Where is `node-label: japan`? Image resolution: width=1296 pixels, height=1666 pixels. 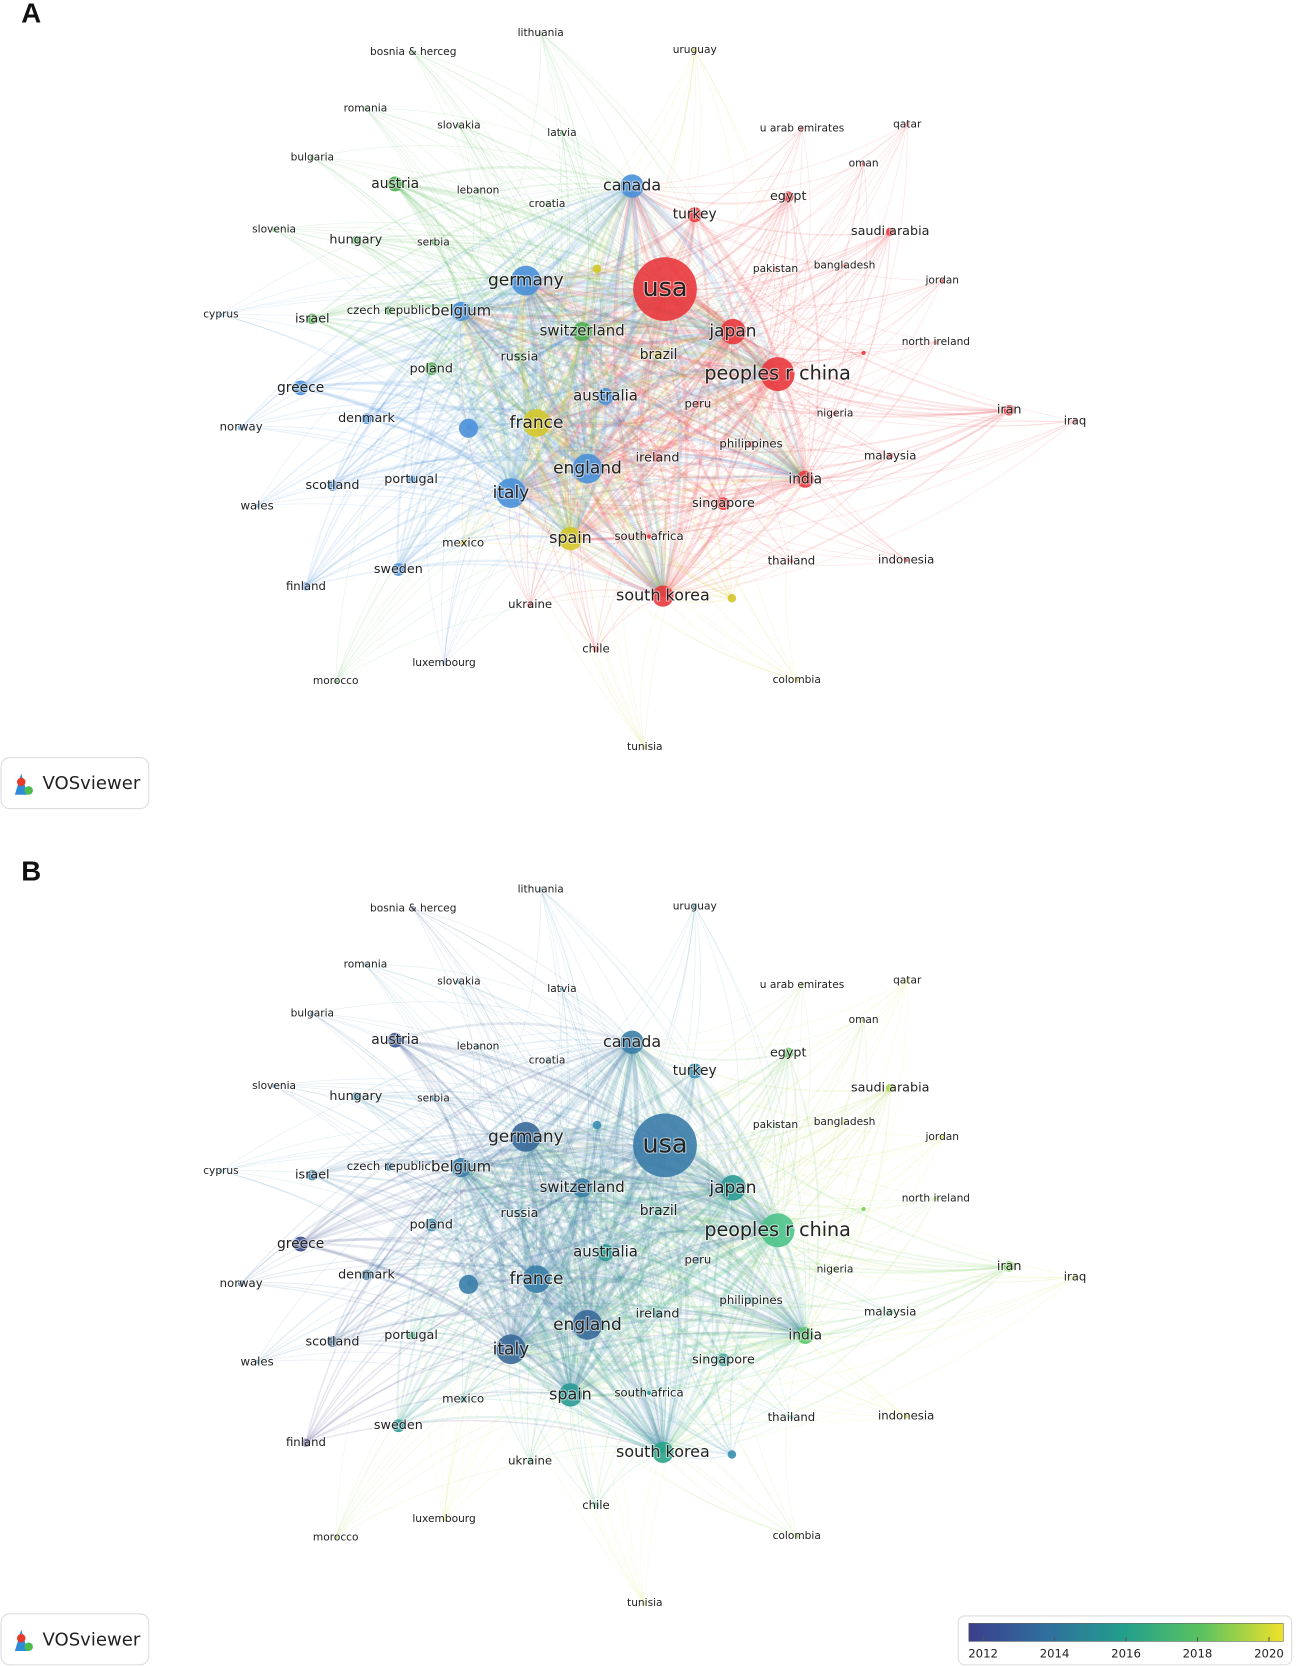
node-label: japan is located at coordinates (732, 1188).